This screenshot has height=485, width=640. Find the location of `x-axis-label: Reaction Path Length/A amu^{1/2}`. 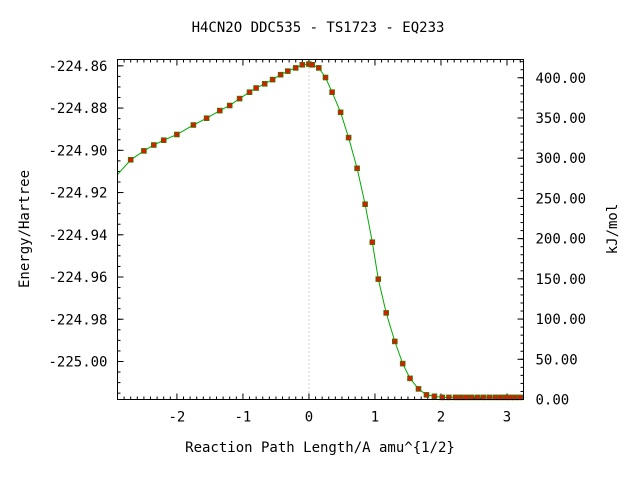

x-axis-label: Reaction Path Length/A amu^{1/2} is located at coordinates (320, 448).